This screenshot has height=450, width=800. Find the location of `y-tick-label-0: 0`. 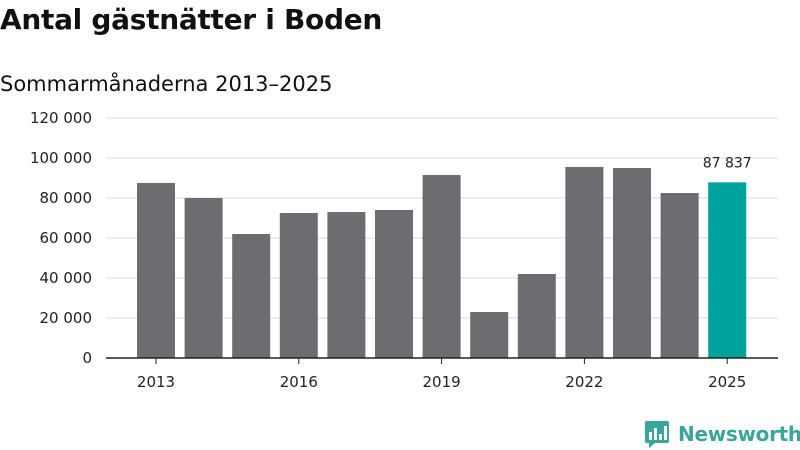

y-tick-label-0: 0 is located at coordinates (87, 358).